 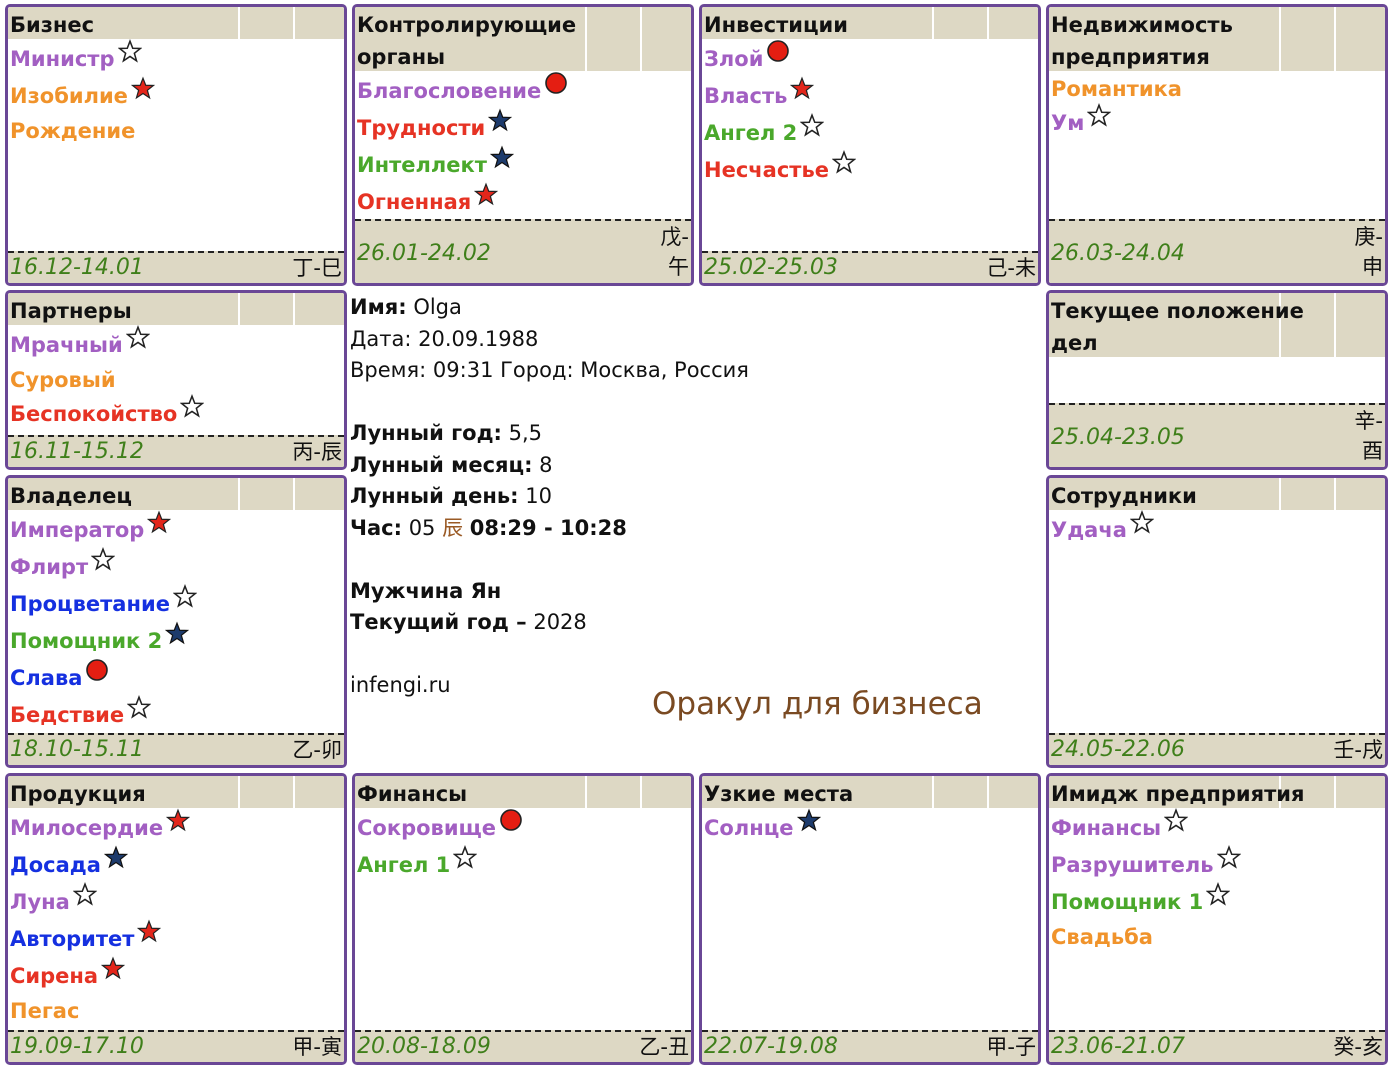 What do you see at coordinates (49, 567) in the screenshot?
I see `star-name: Флирт` at bounding box center [49, 567].